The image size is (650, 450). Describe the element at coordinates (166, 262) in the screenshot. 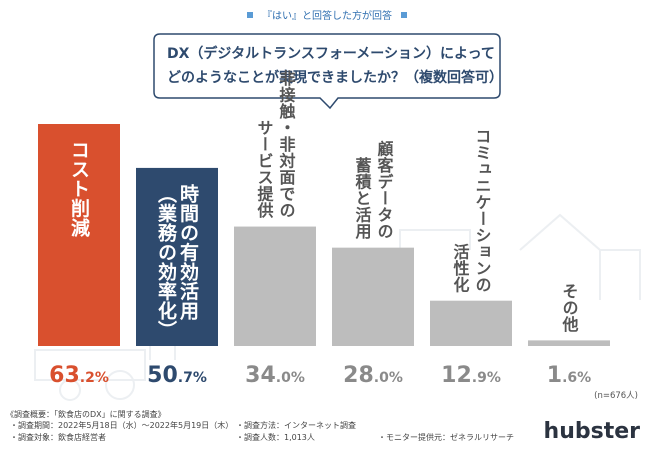

I see `category-label-2-line-2: （業務の効率化）` at that location.